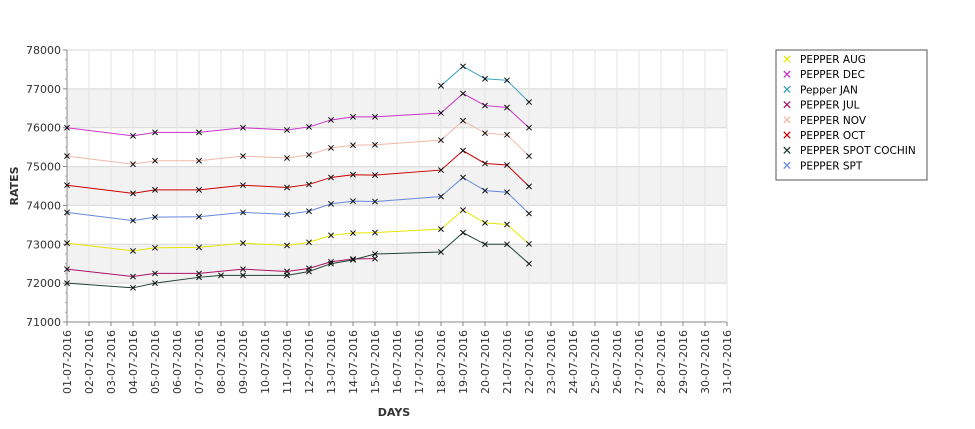  I want to click on legend-label: PEPPER DEC, so click(832, 75).